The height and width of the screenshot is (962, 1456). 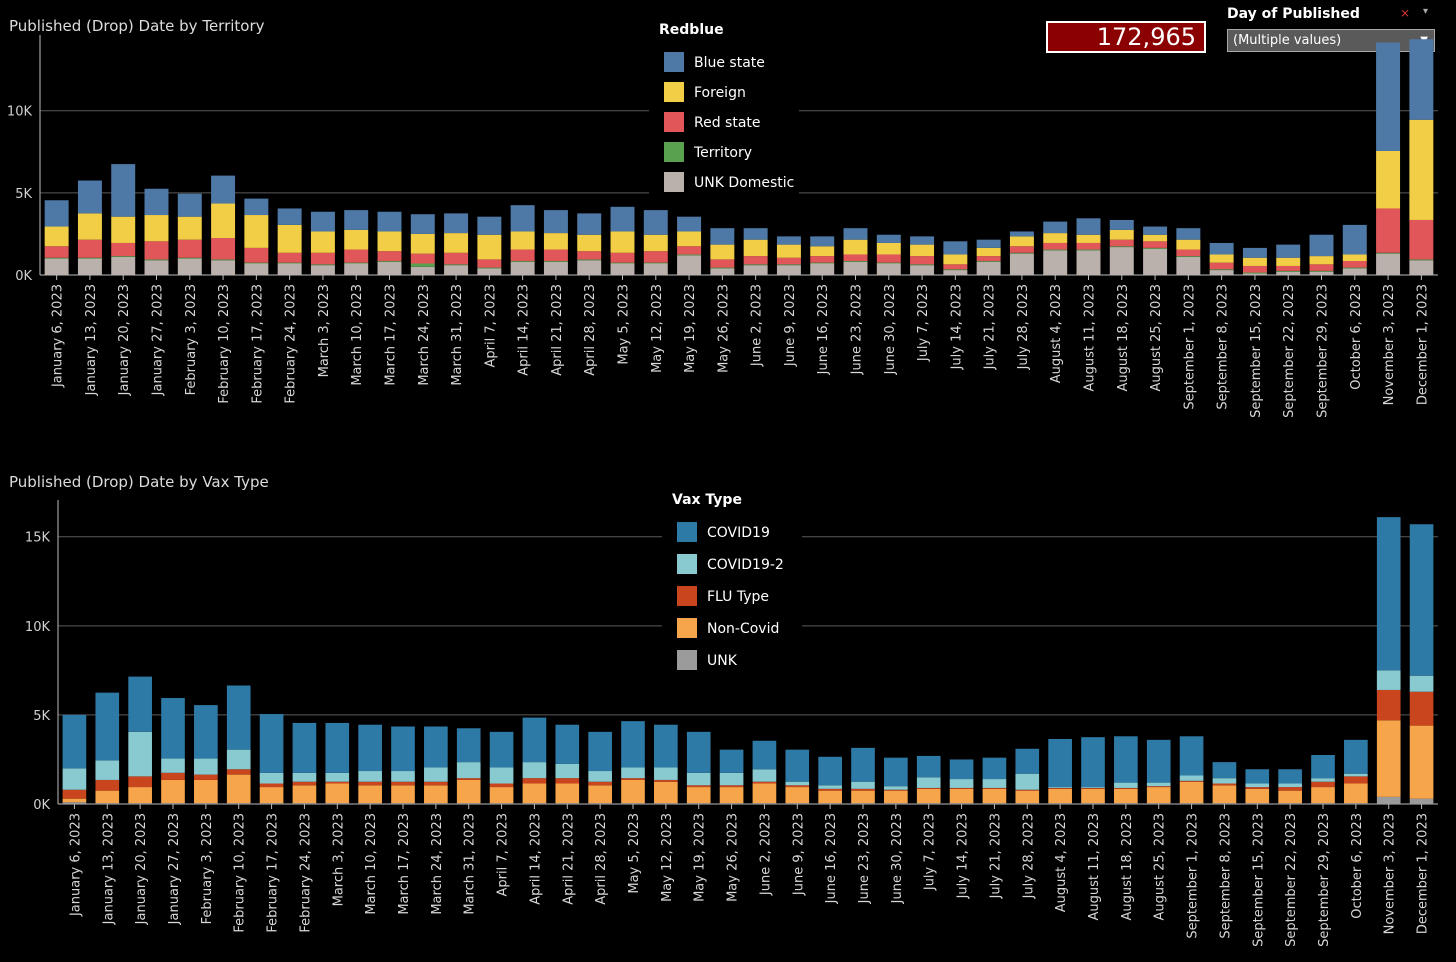 What do you see at coordinates (1093, 796) in the screenshot?
I see `bar-segment-non-covid` at bounding box center [1093, 796].